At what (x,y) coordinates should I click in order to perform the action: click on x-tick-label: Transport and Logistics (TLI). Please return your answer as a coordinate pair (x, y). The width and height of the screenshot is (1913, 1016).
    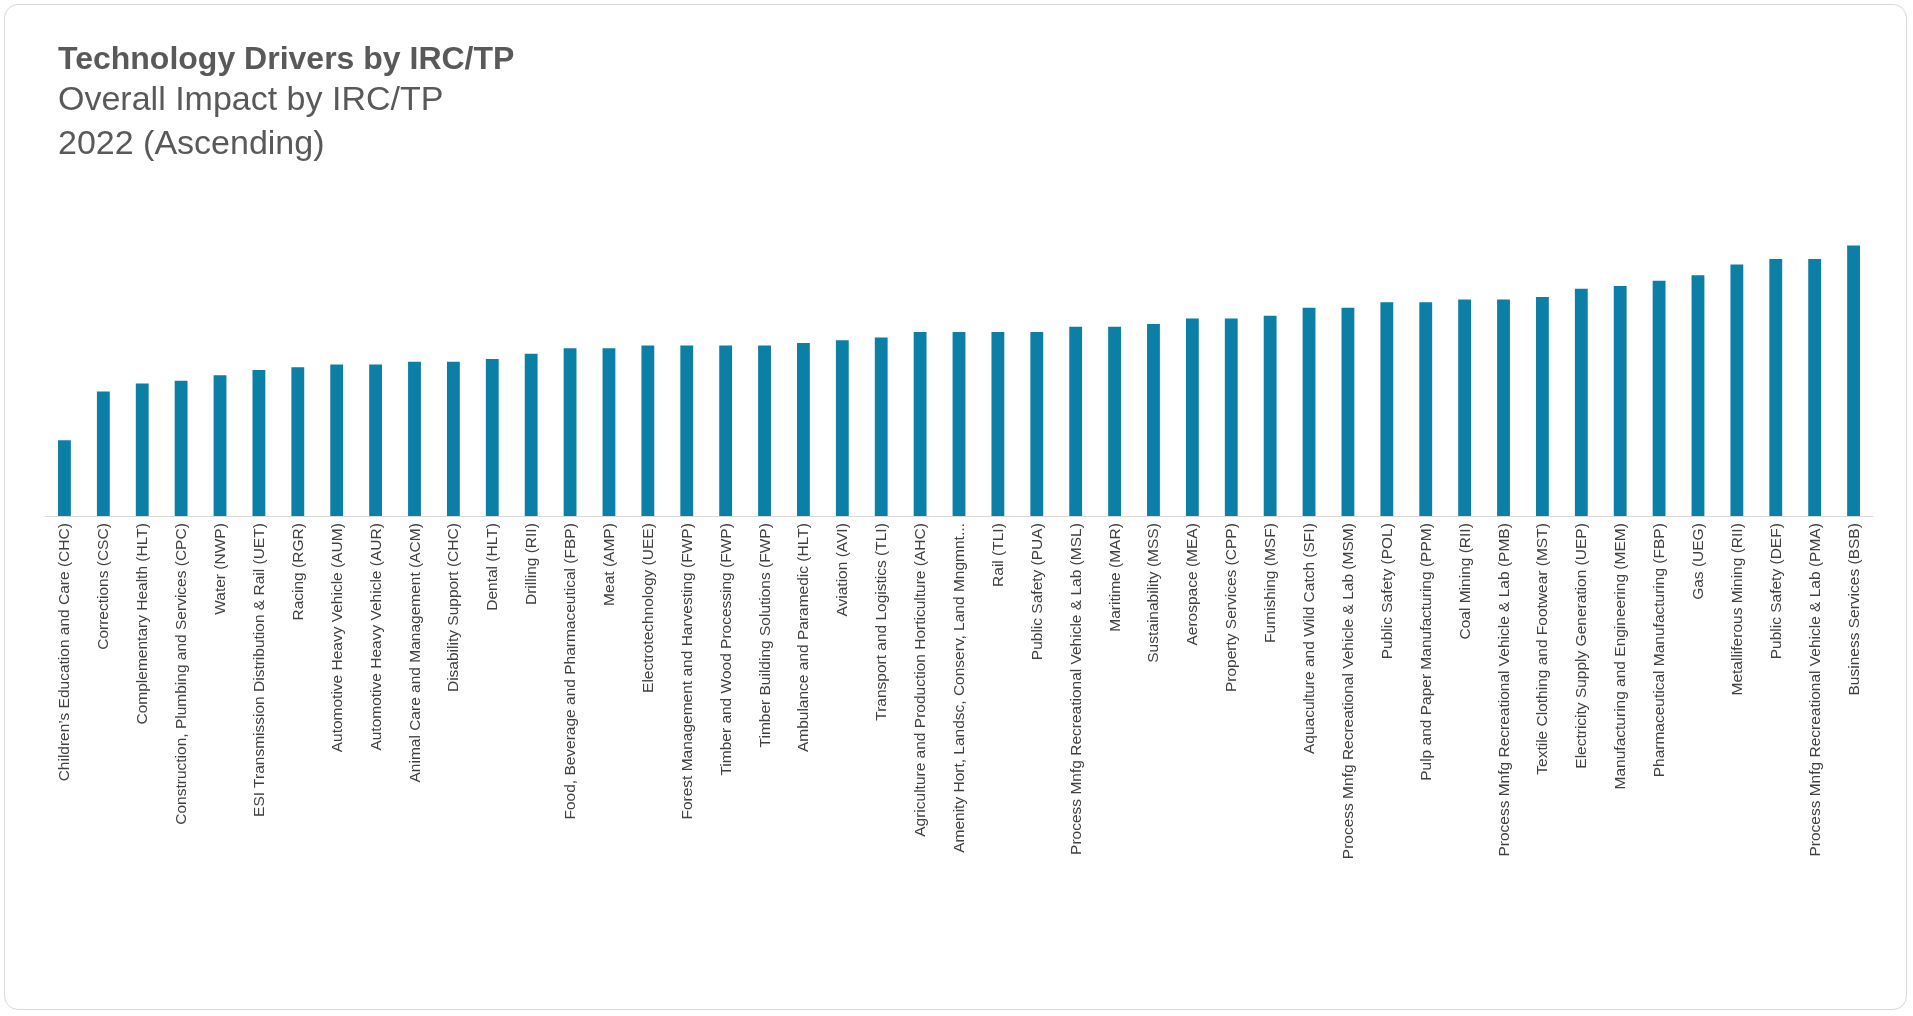
    Looking at the image, I should click on (881, 622).